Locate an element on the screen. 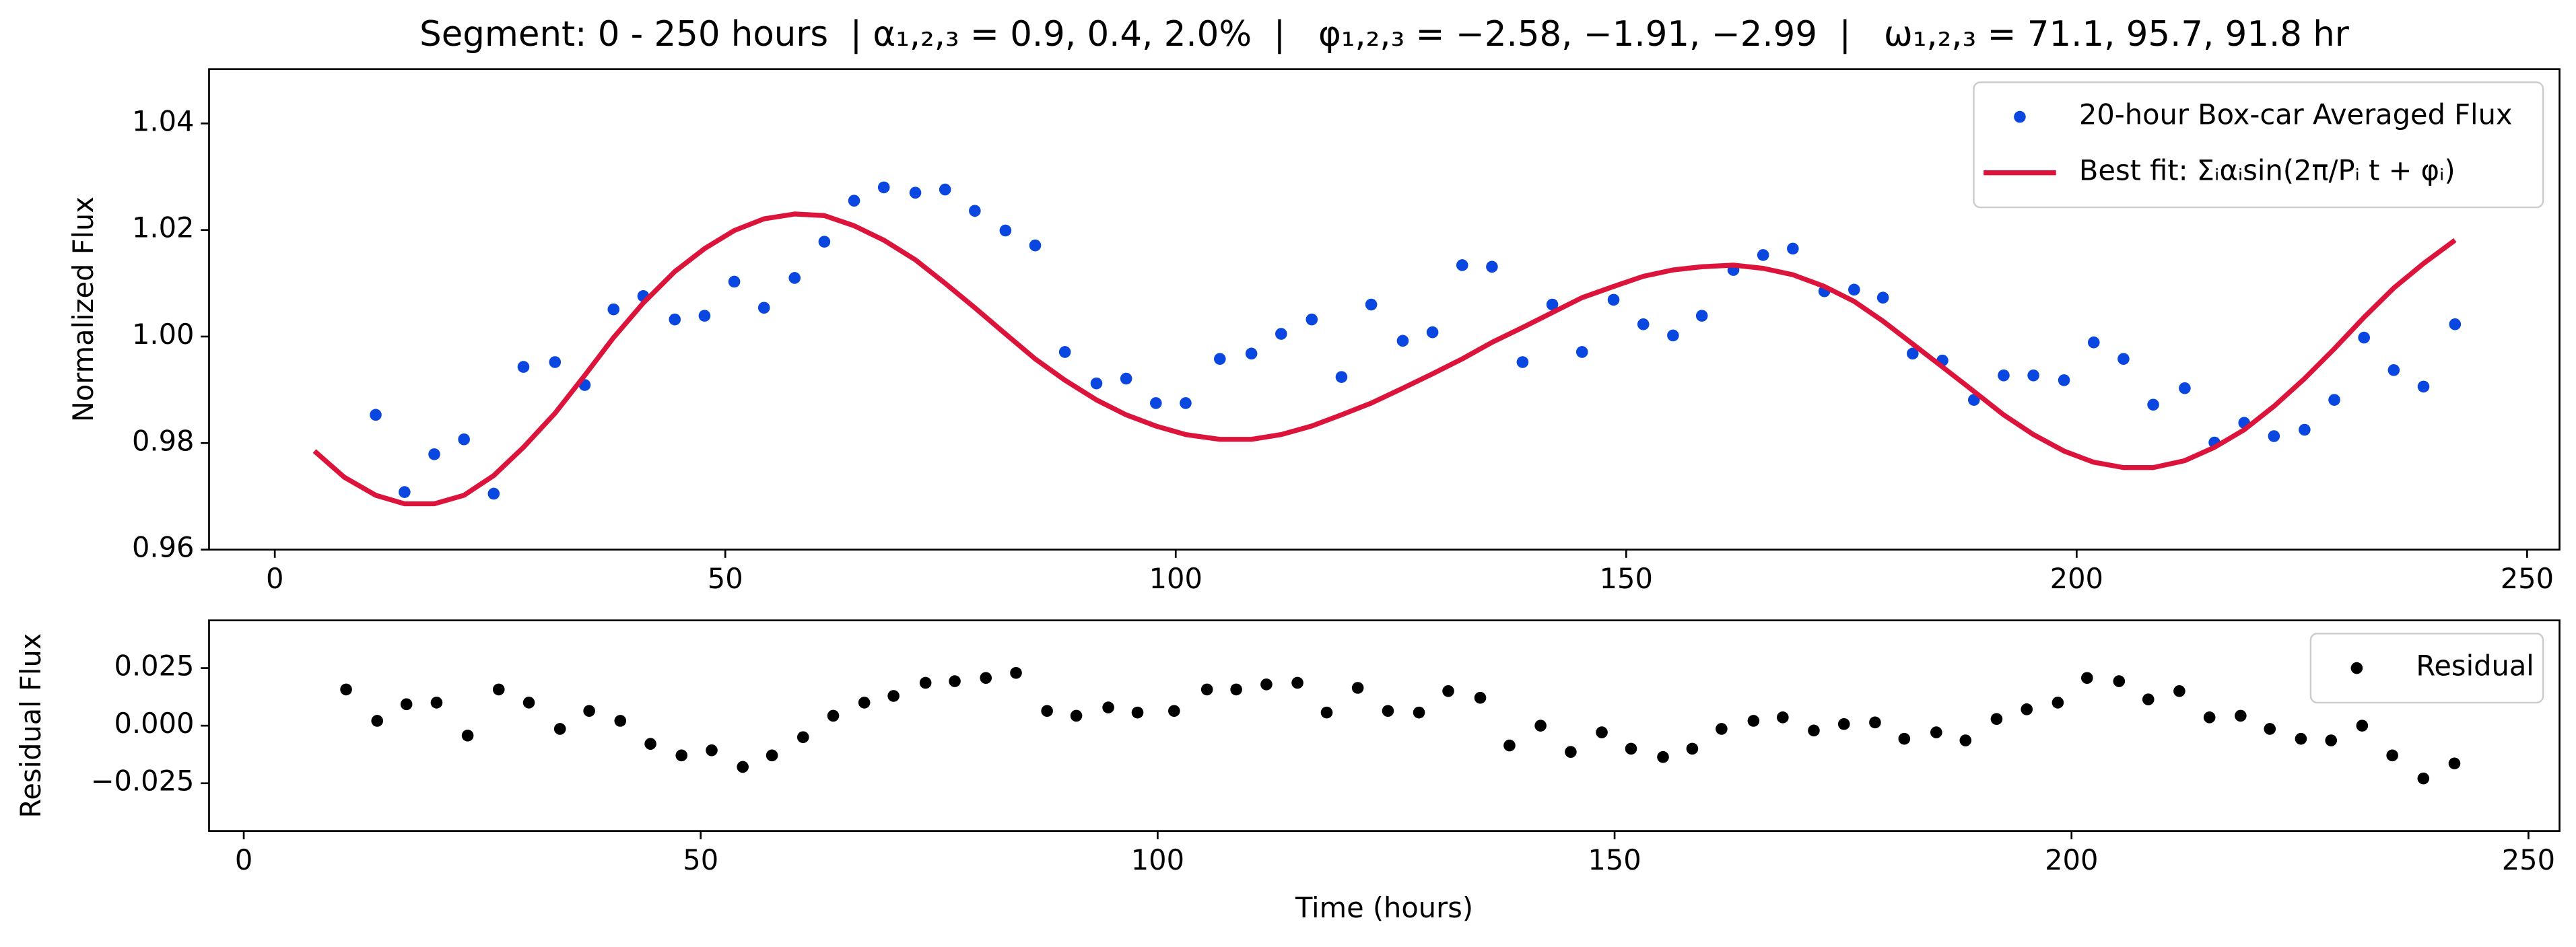 This screenshot has width=2576, height=947. x-tick-label: 250 is located at coordinates (2528, 859).